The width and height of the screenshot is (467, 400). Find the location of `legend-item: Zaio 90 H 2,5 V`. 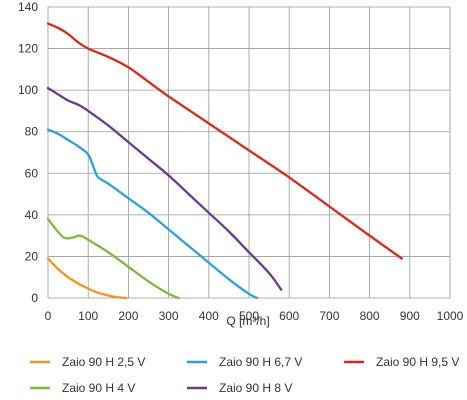

legend-item: Zaio 90 H 2,5 V is located at coordinates (87, 362).